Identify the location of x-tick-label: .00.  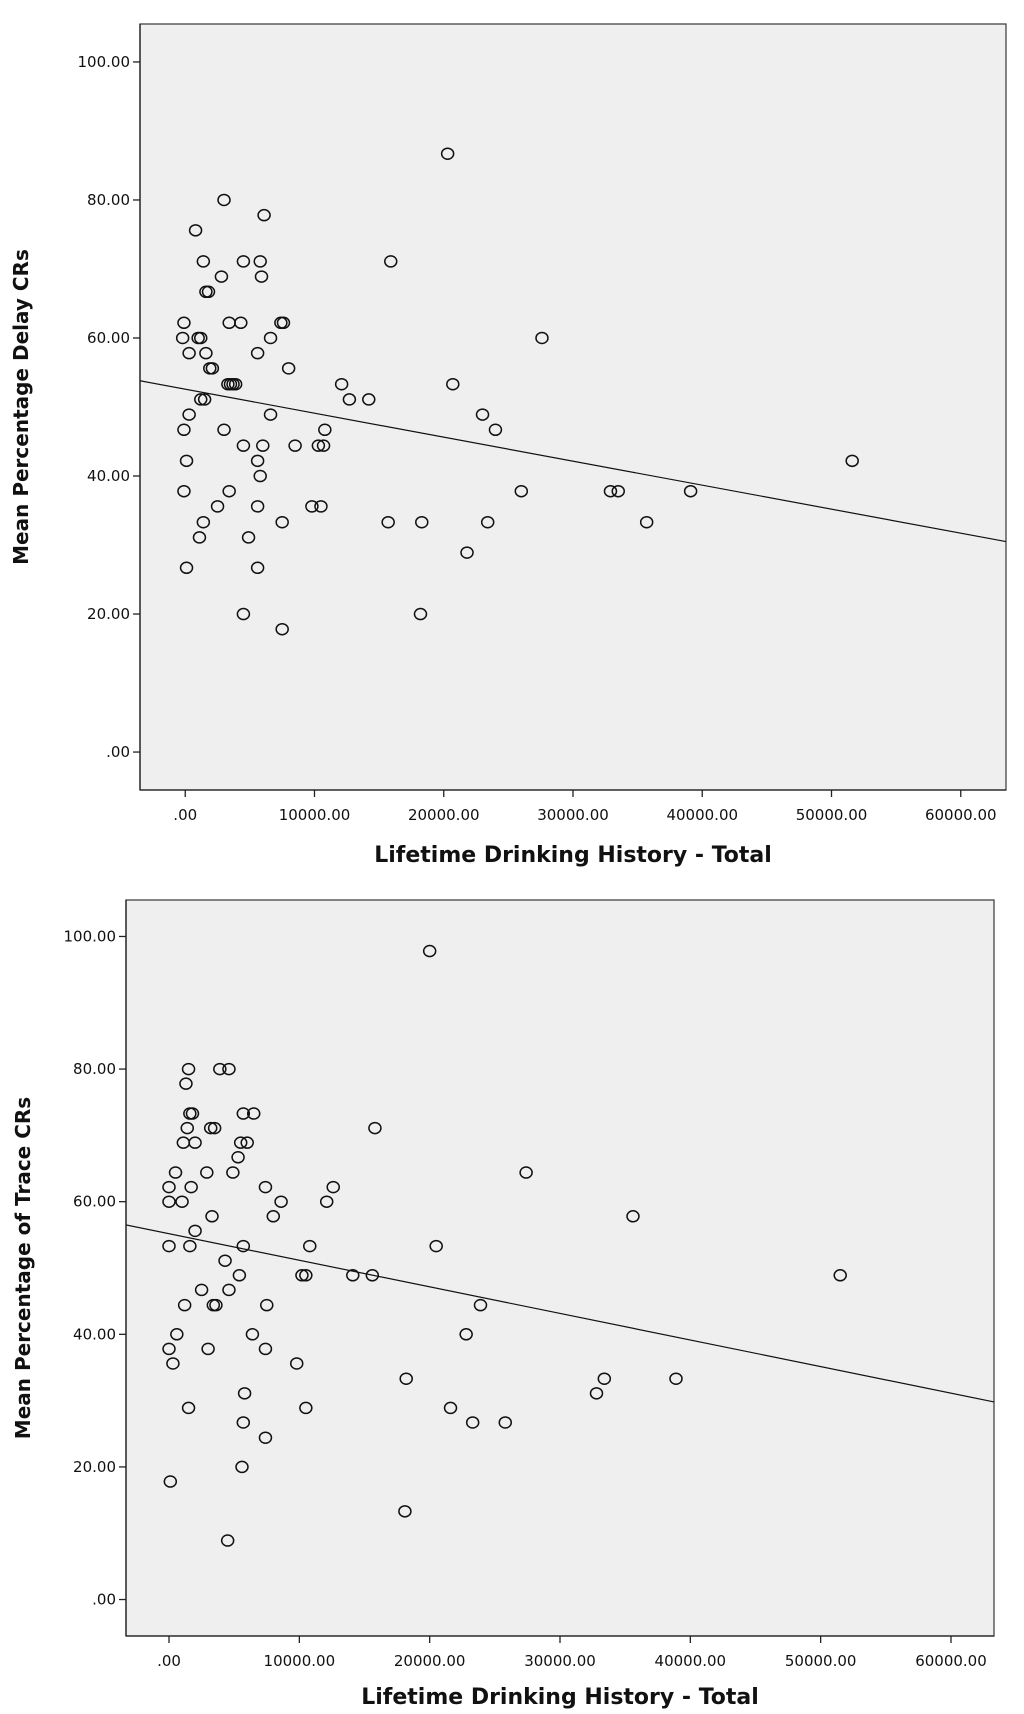
(185, 815).